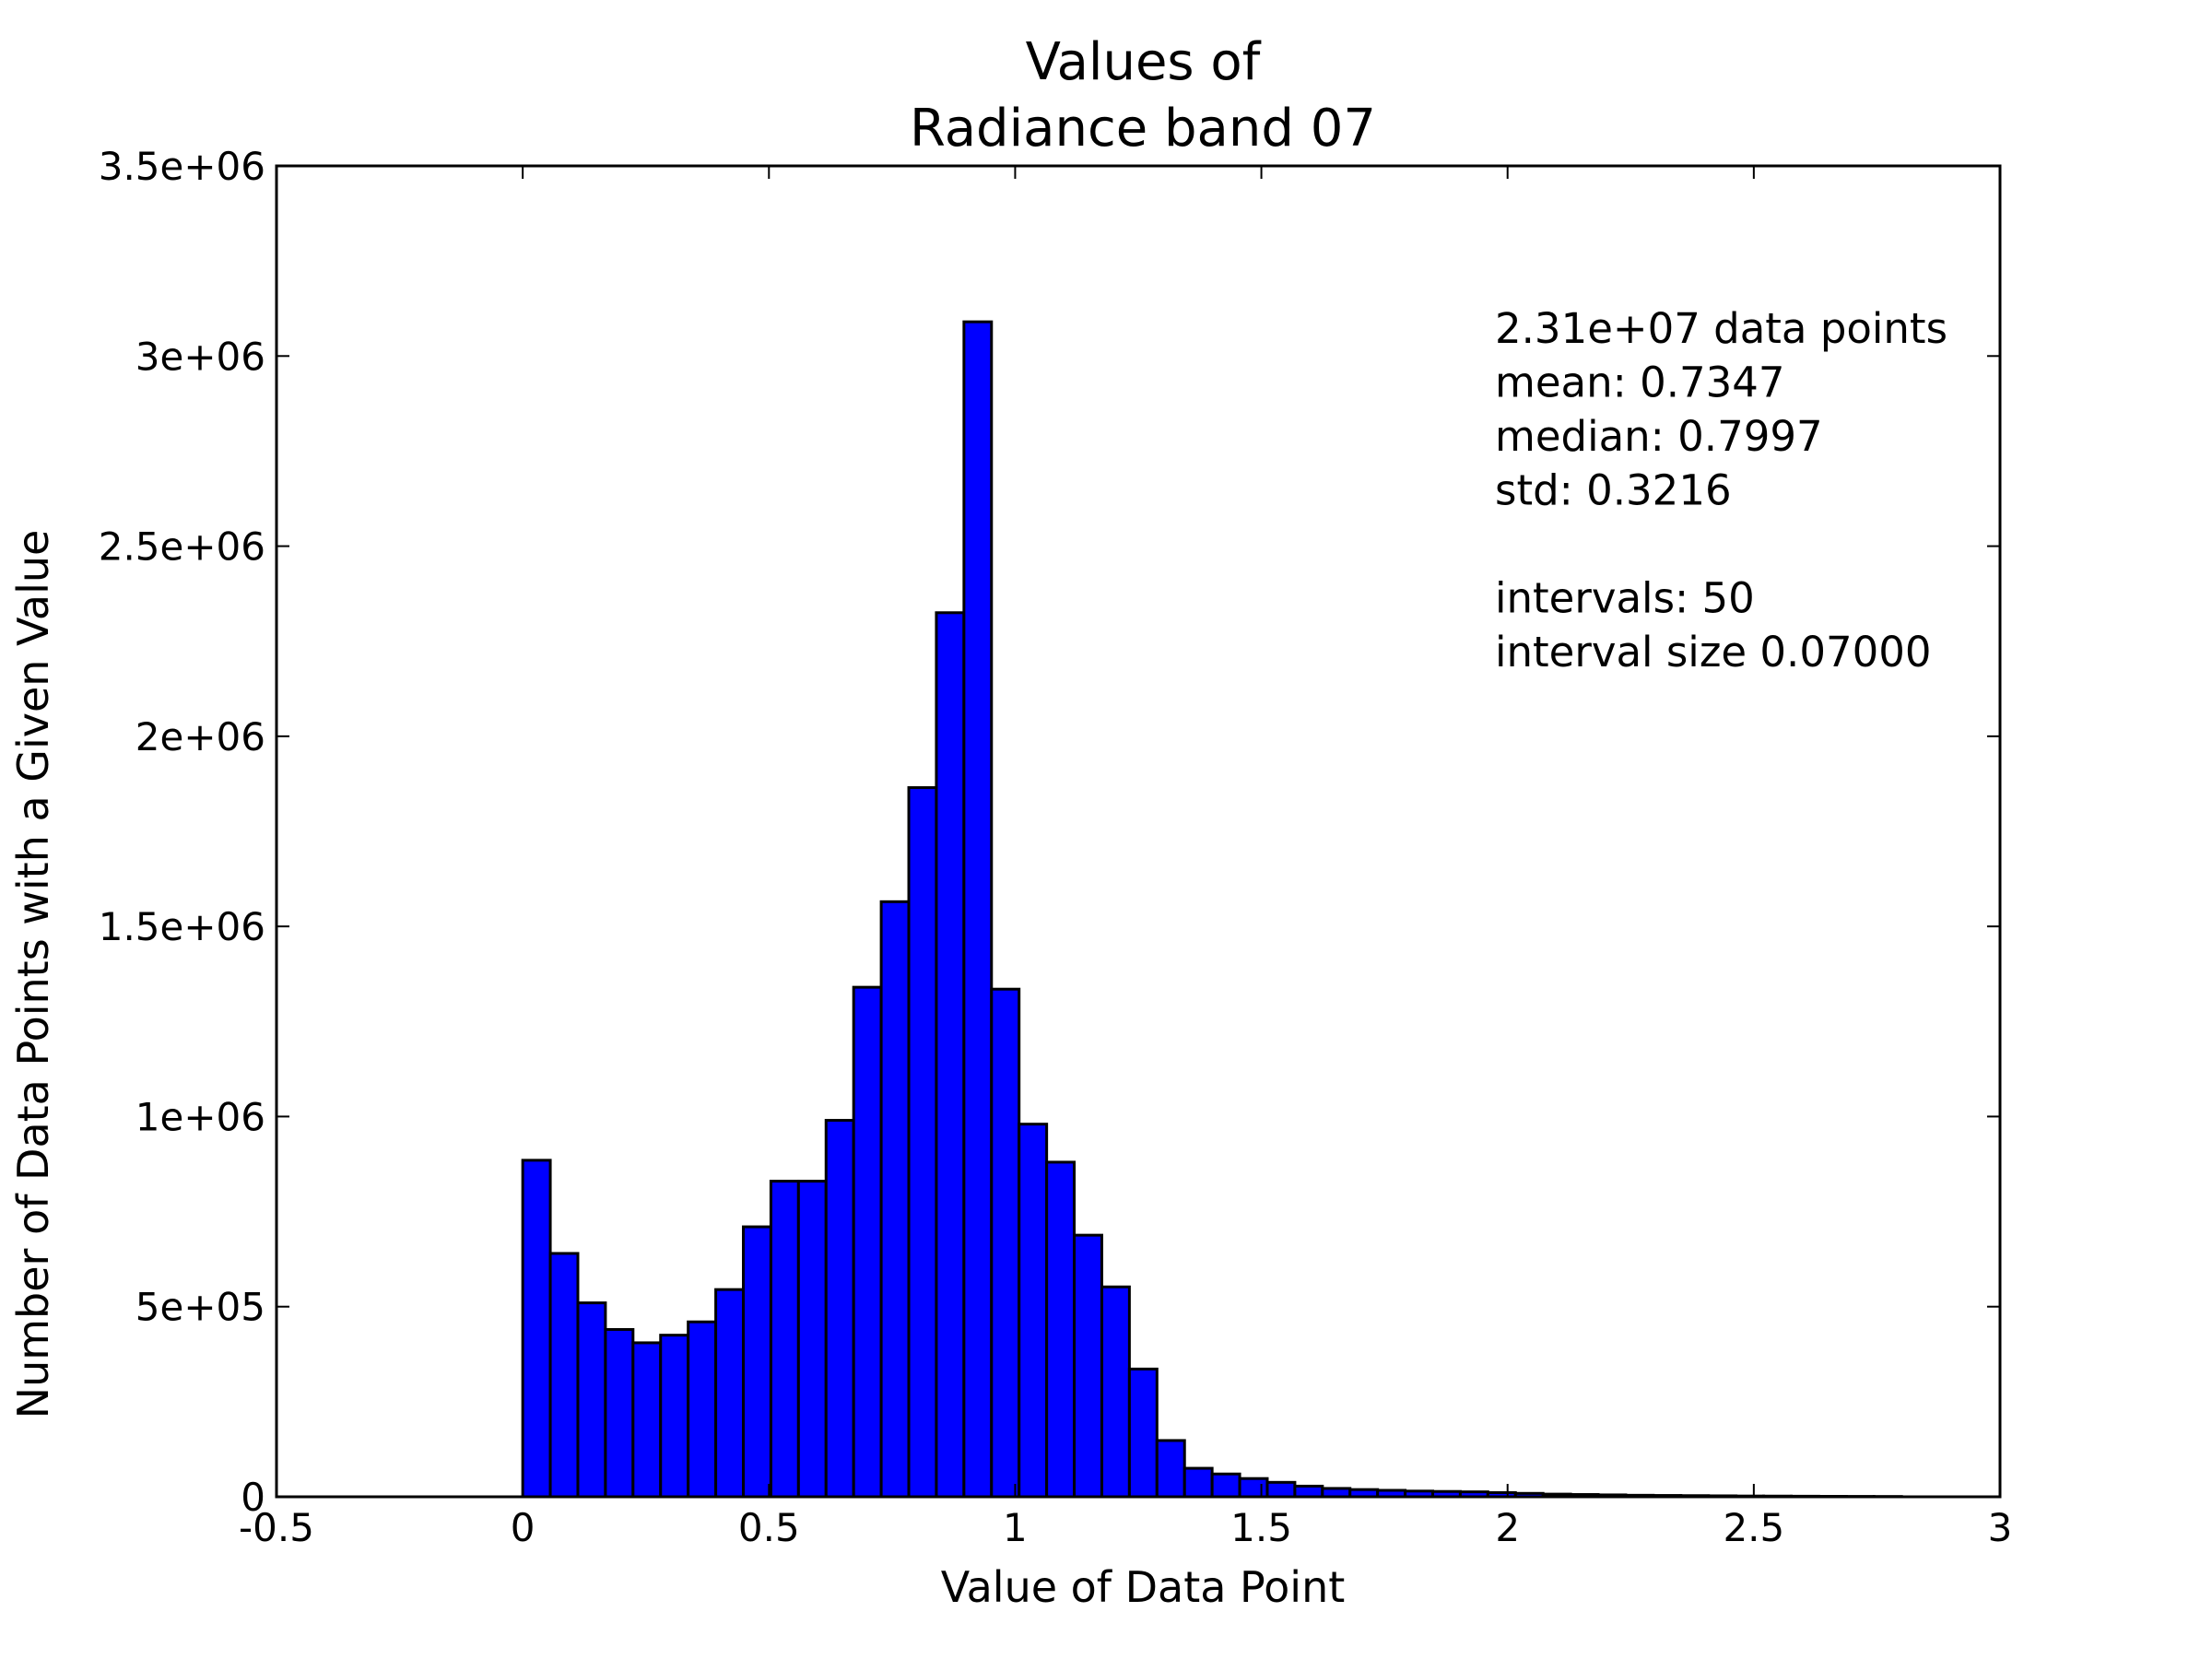  I want to click on y-tick-label: 2e+06, so click(200, 736).